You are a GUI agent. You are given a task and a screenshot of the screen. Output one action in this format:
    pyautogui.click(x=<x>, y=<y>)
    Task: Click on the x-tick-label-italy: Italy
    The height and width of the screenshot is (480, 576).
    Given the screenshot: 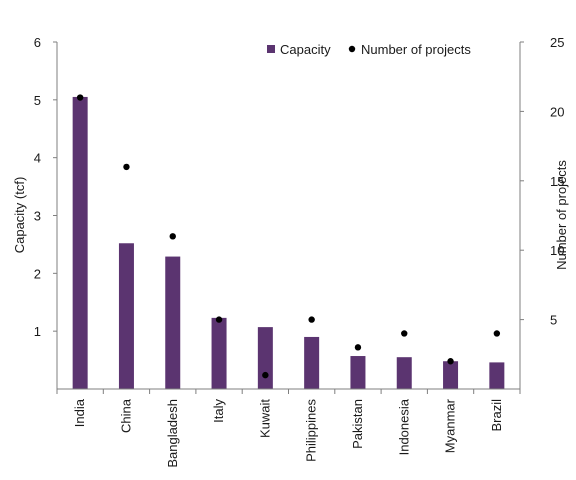 What is the action you would take?
    pyautogui.click(x=218, y=411)
    